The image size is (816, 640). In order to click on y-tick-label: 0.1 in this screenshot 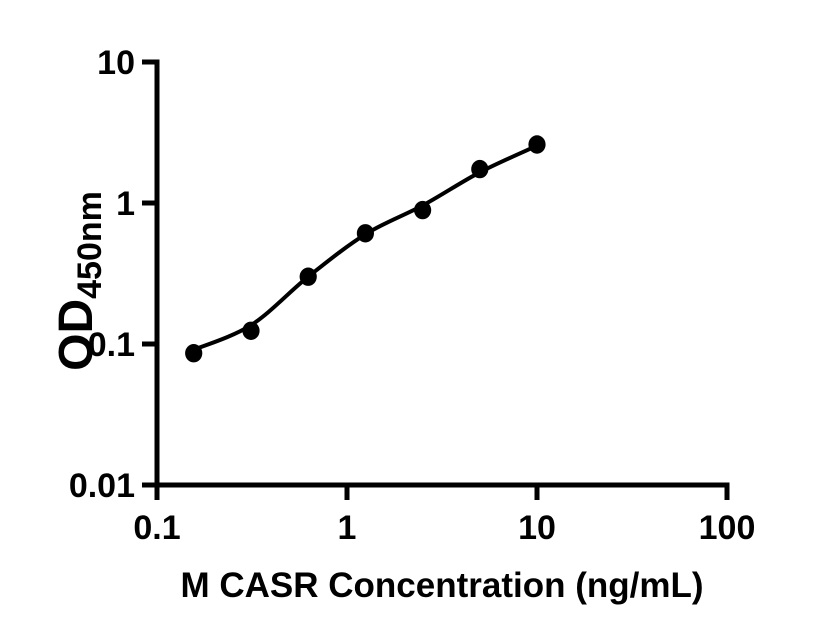, I will do `click(111, 345)`.